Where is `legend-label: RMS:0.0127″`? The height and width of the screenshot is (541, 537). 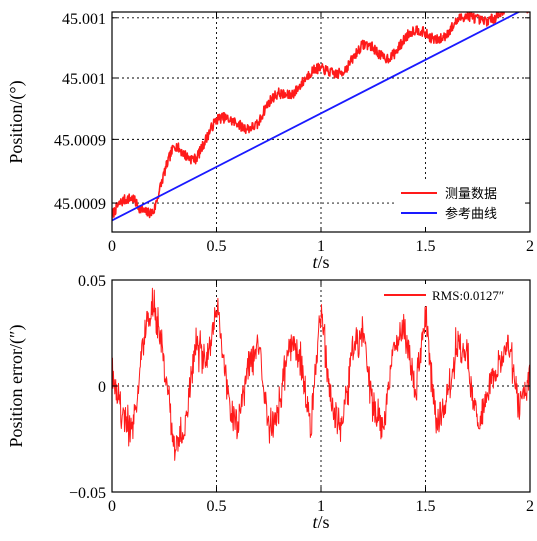
legend-label: RMS:0.0127″ is located at coordinates (468, 295).